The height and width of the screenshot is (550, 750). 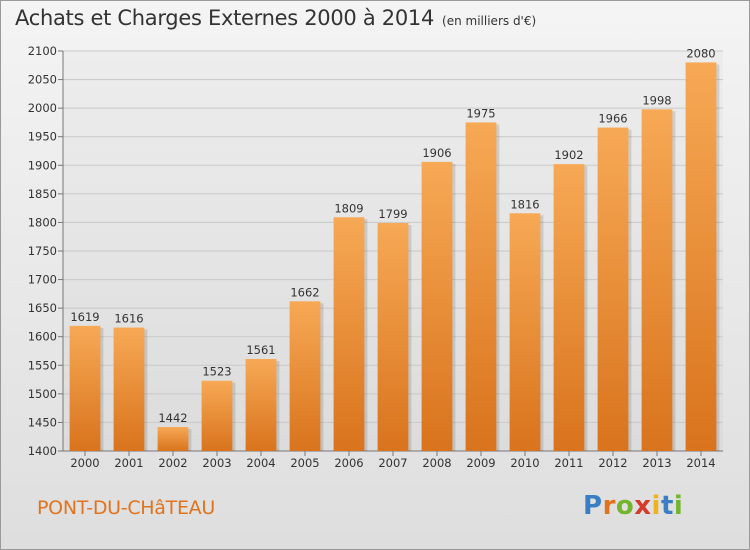 What do you see at coordinates (656, 463) in the screenshot?
I see `x-tick-label-2013: 2013` at bounding box center [656, 463].